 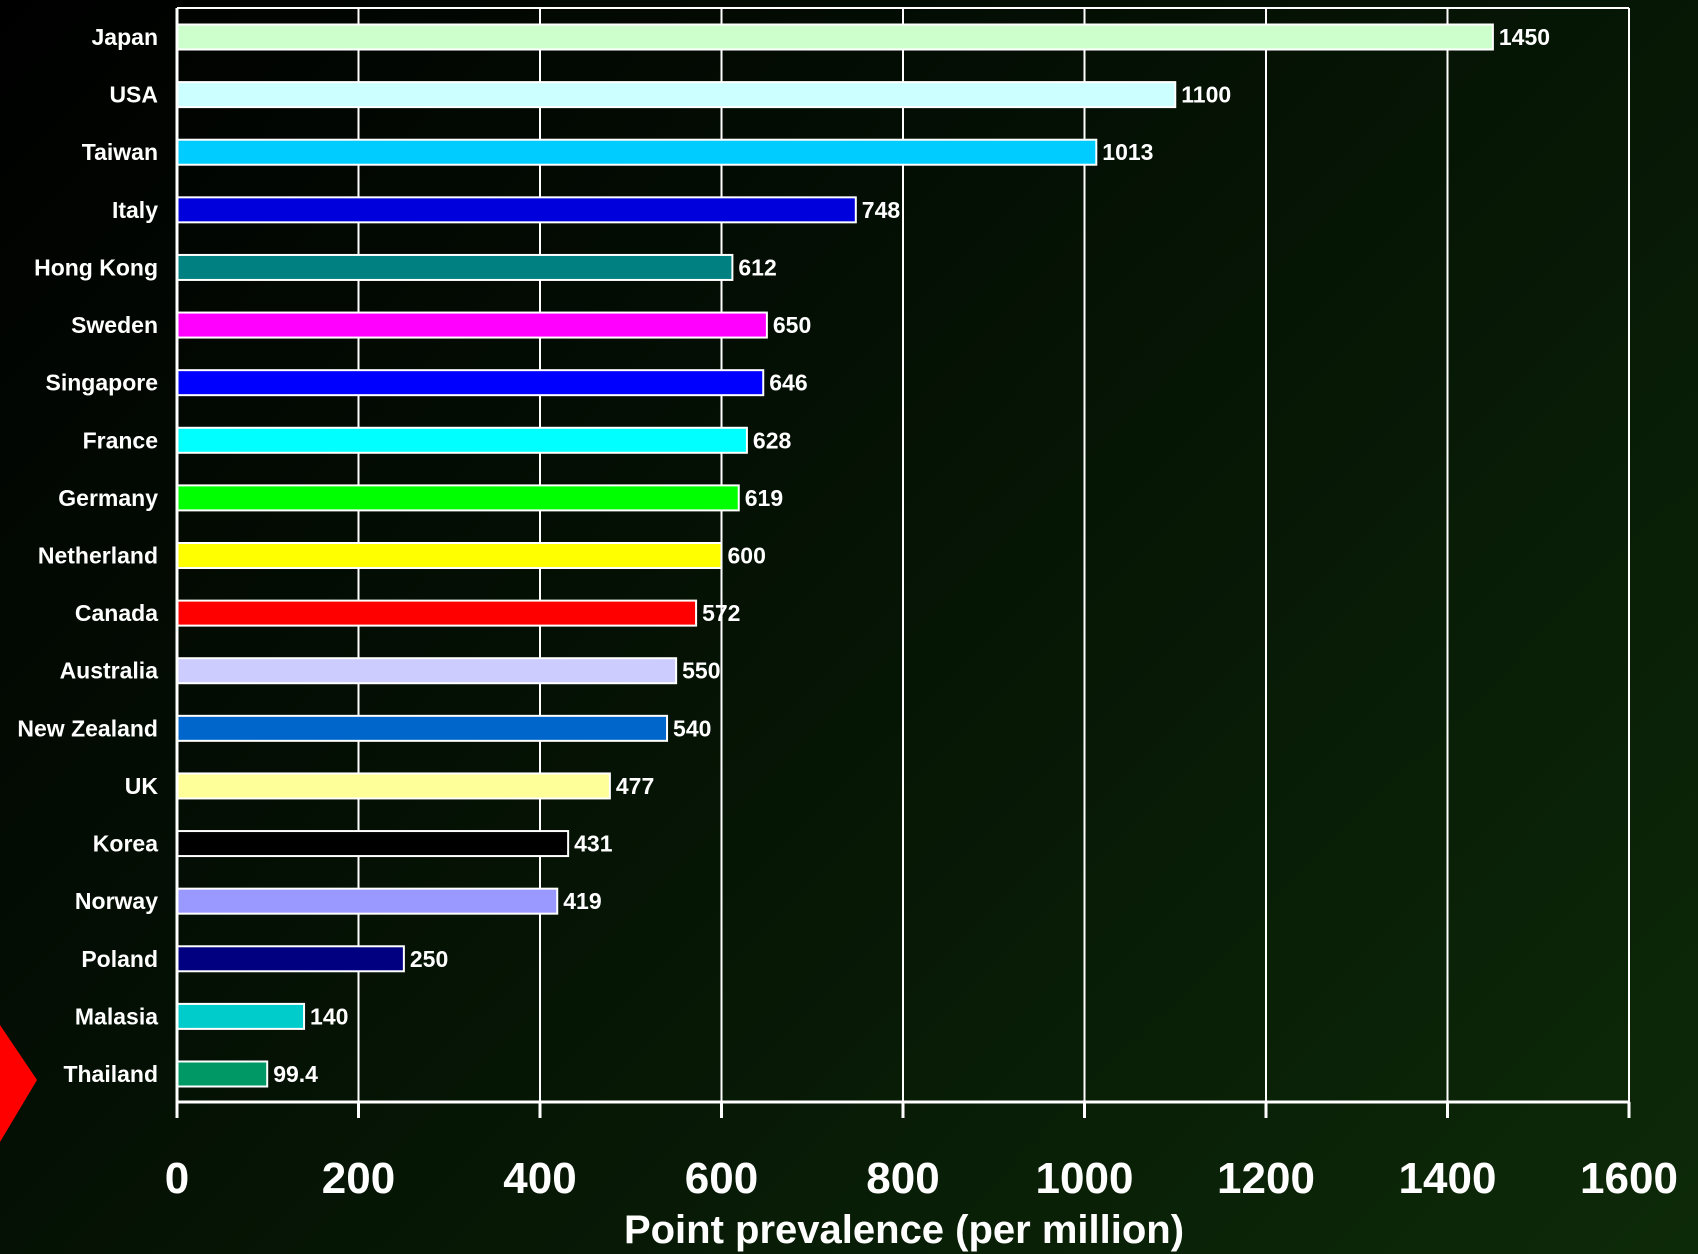 I want to click on value-label-germany: 619, so click(x=764, y=498).